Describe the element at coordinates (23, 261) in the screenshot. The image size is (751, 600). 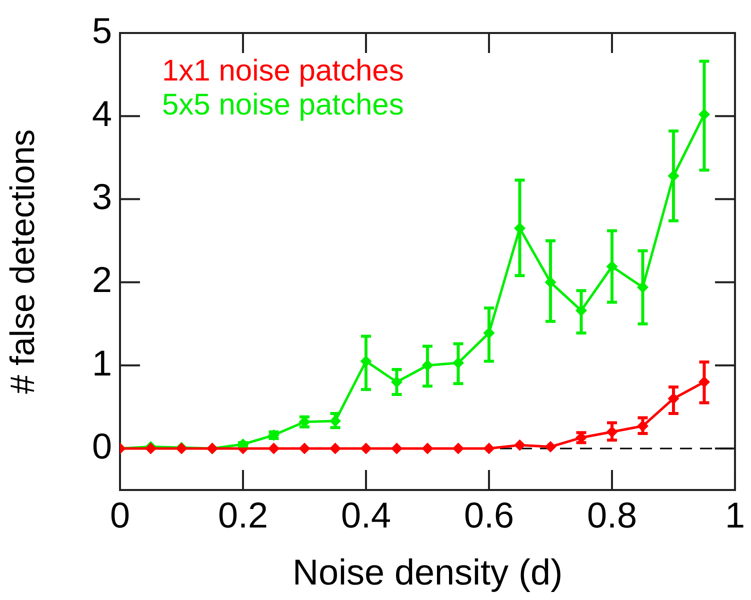
I see `y-axis-title: # false detections` at that location.